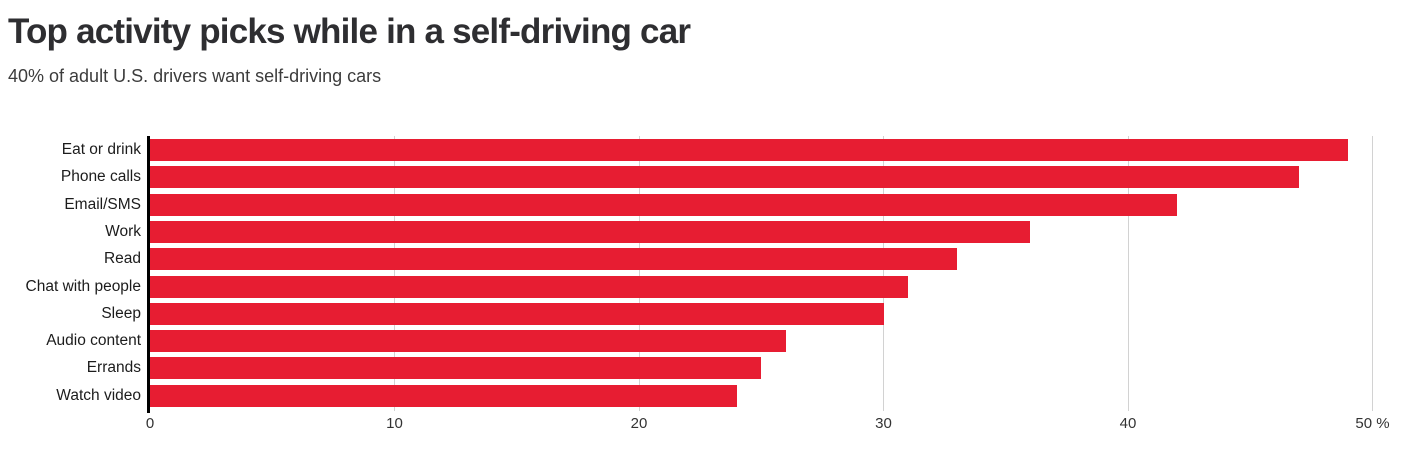 This screenshot has width=1405, height=456. Describe the element at coordinates (883, 423) in the screenshot. I see `x-tick-label: 30` at that location.